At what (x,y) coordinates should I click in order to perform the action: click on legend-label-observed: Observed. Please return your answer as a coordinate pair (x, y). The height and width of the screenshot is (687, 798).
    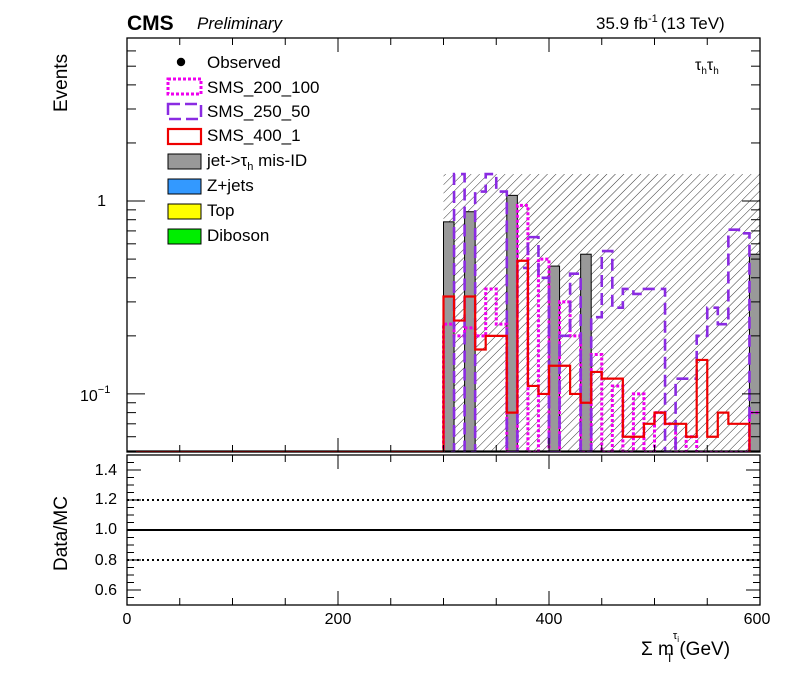
    Looking at the image, I should click on (244, 62).